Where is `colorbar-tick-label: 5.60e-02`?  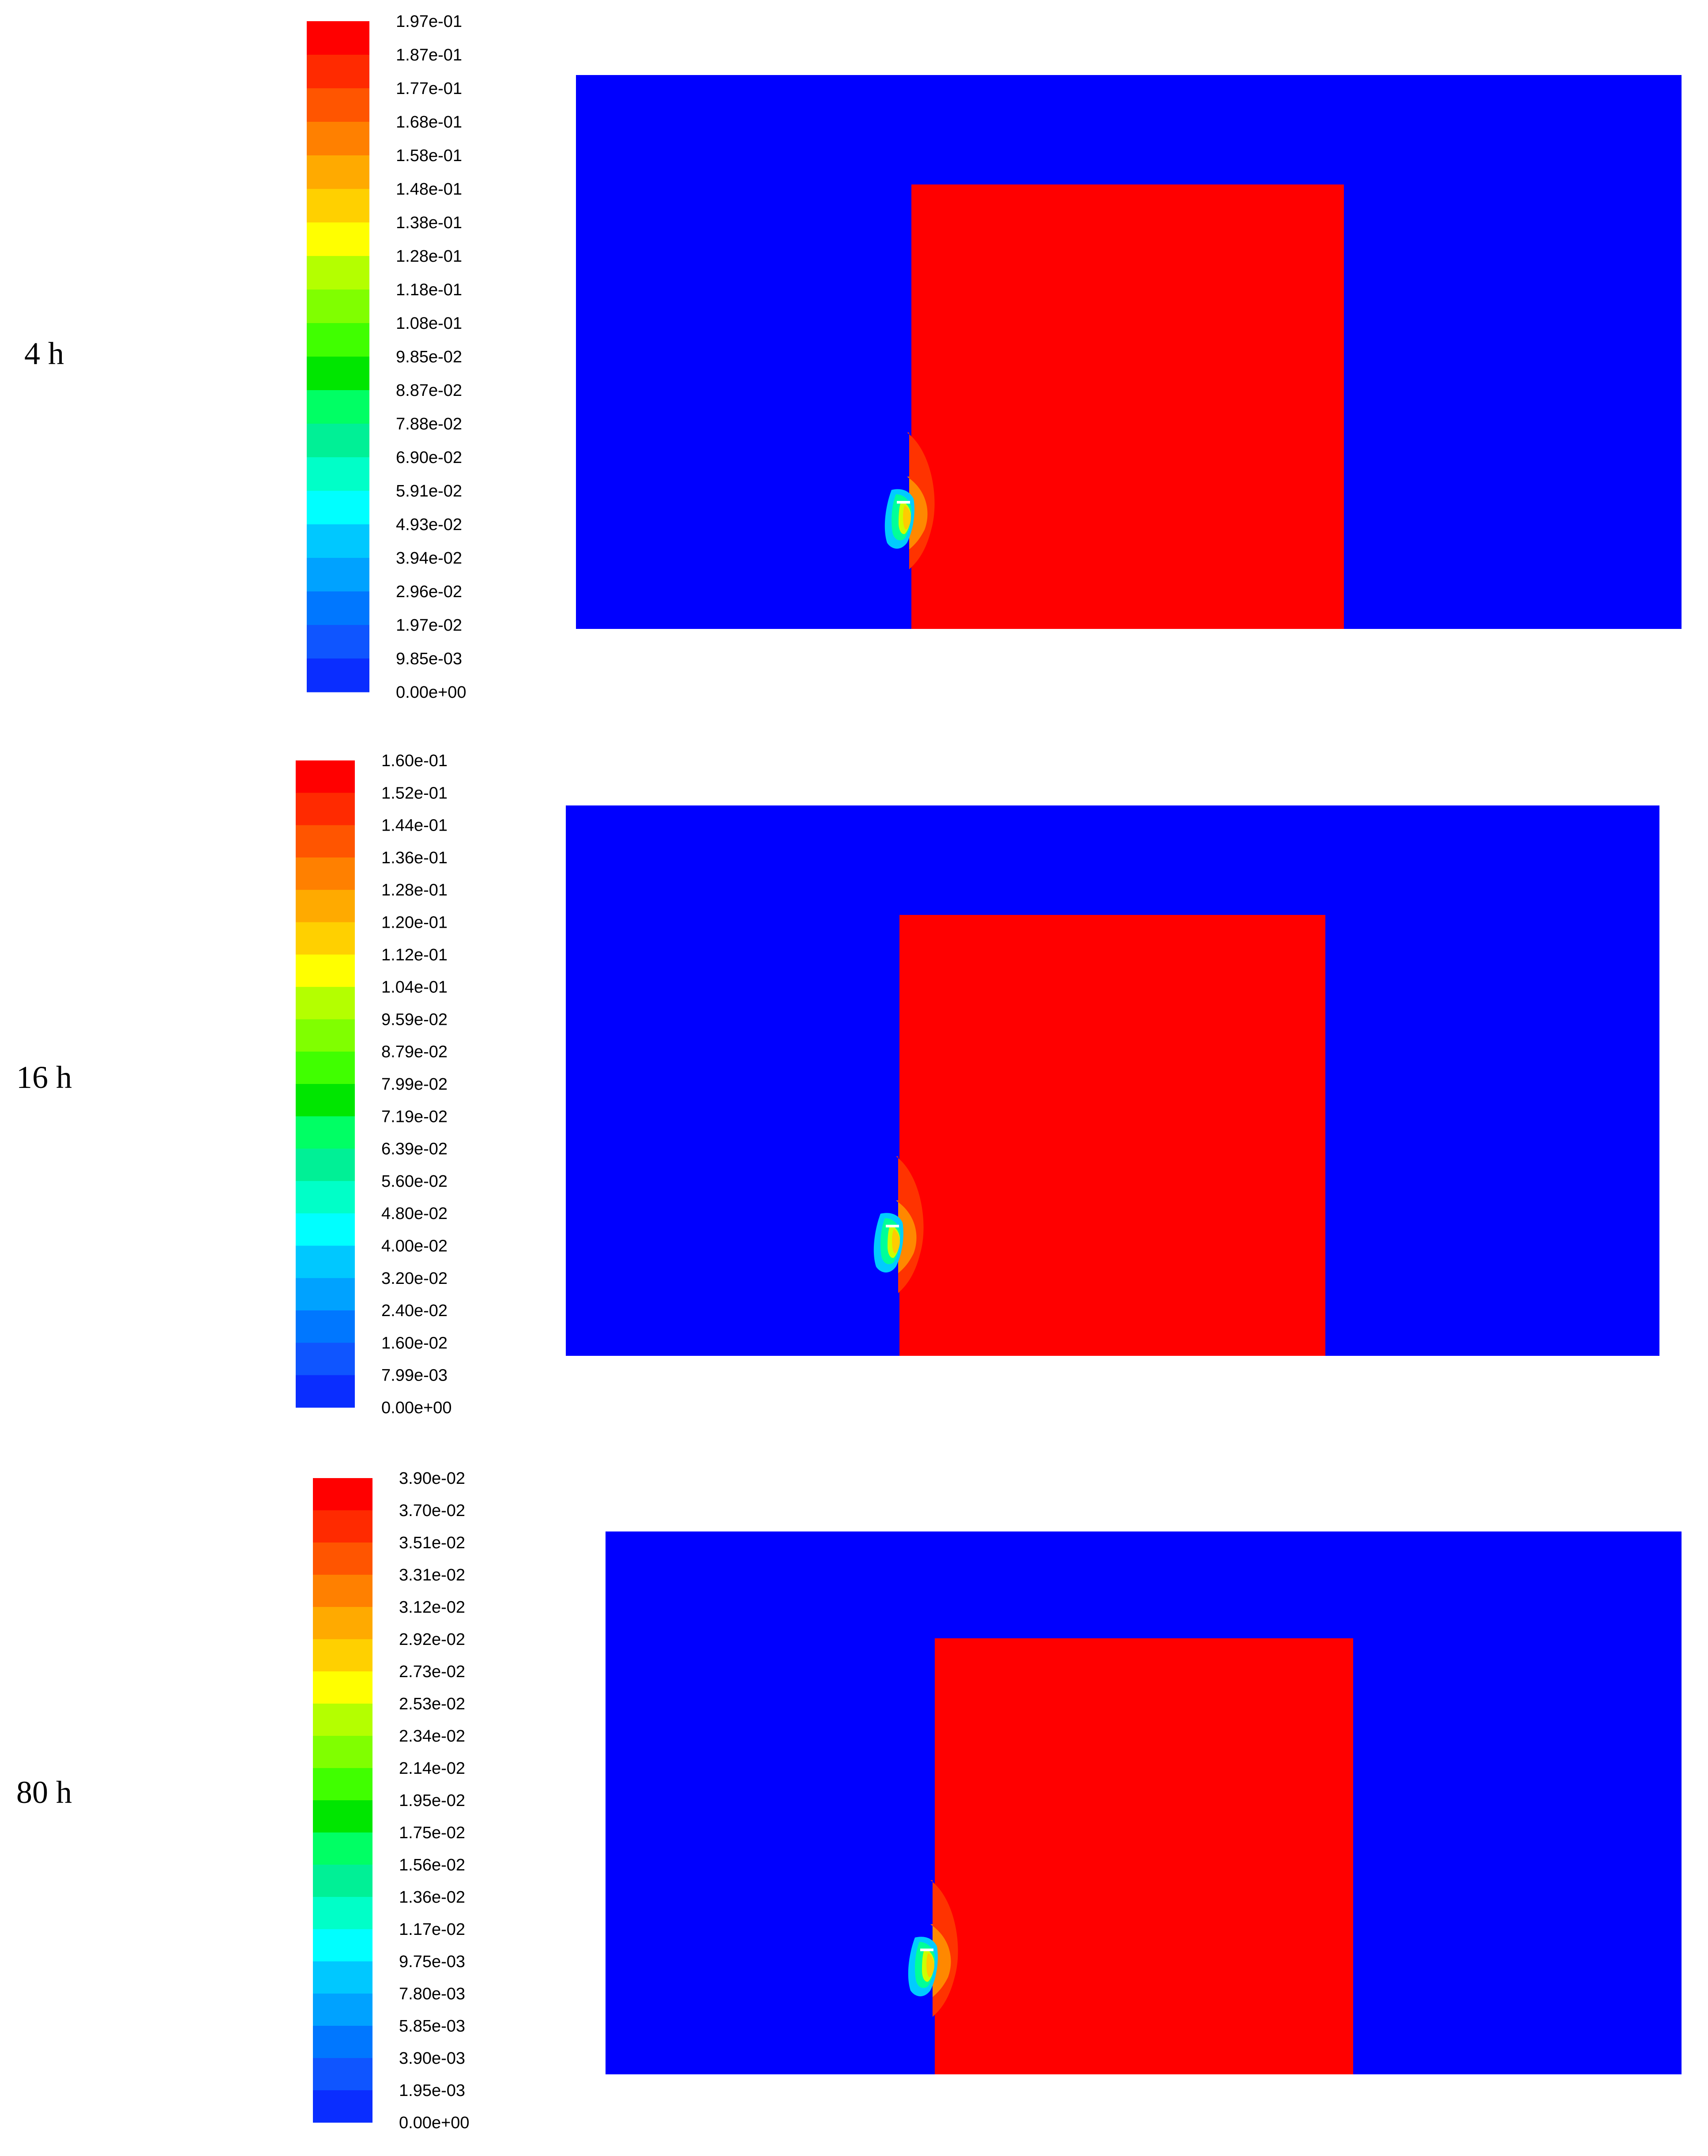
colorbar-tick-label: 5.60e-02 is located at coordinates (414, 1181).